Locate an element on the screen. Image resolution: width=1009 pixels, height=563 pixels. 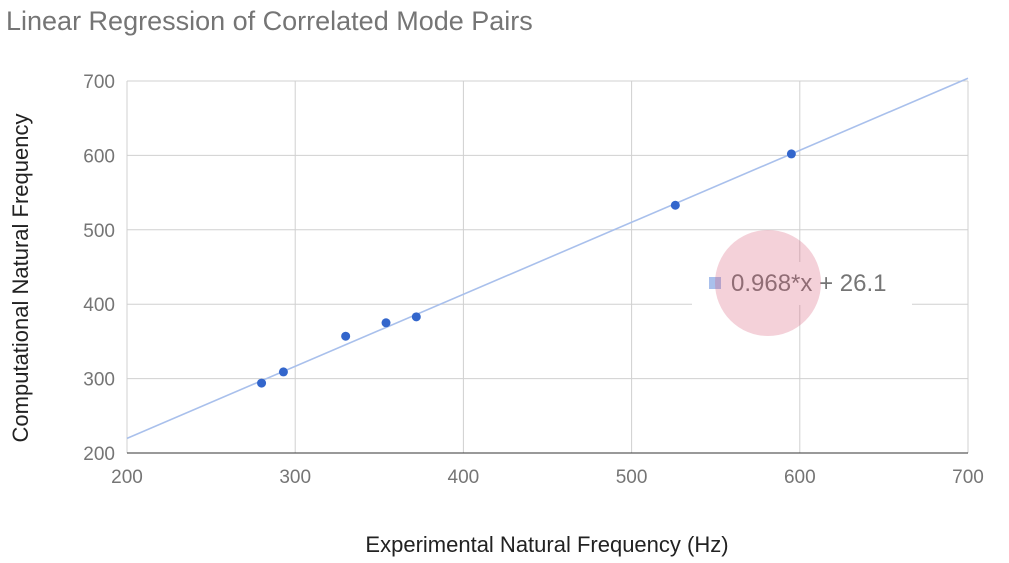
y-tick-label: 400 is located at coordinates (99, 305).